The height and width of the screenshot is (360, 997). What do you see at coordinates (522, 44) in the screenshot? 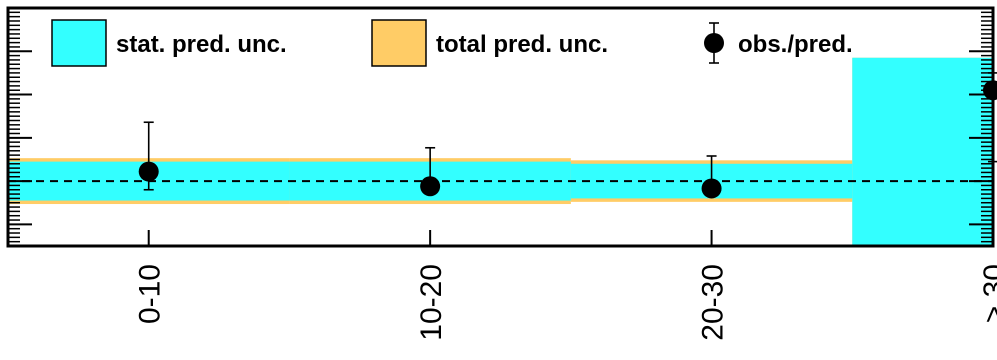
I see `legend-label-1: total pred. unc.` at bounding box center [522, 44].